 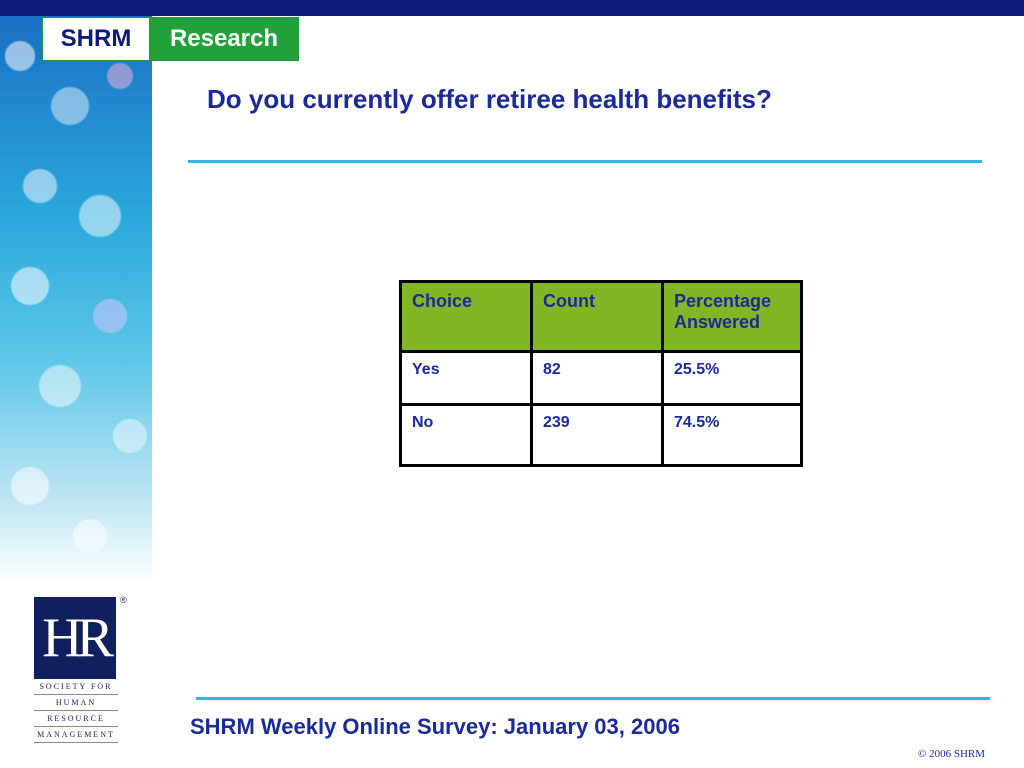 What do you see at coordinates (512, 8) in the screenshot?
I see `top-bar` at bounding box center [512, 8].